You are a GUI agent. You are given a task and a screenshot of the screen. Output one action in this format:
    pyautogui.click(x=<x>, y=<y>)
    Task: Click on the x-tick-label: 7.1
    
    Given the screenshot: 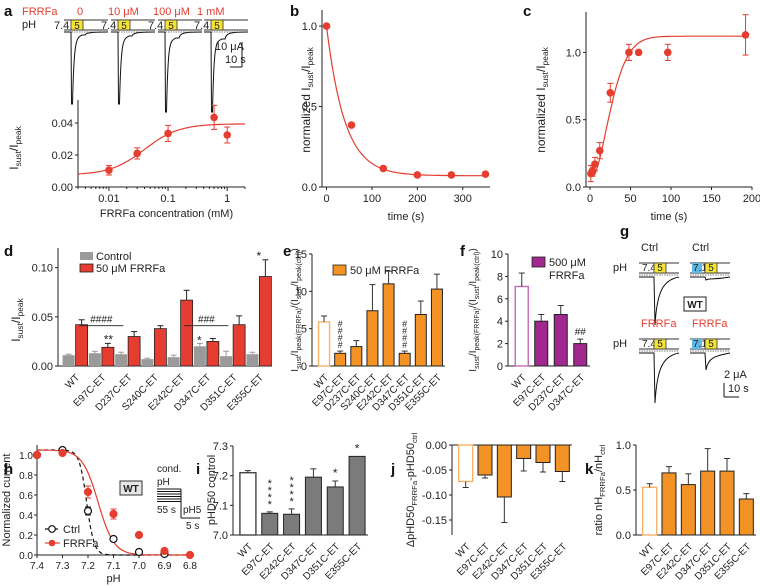 What is the action you would take?
    pyautogui.click(x=114, y=566)
    